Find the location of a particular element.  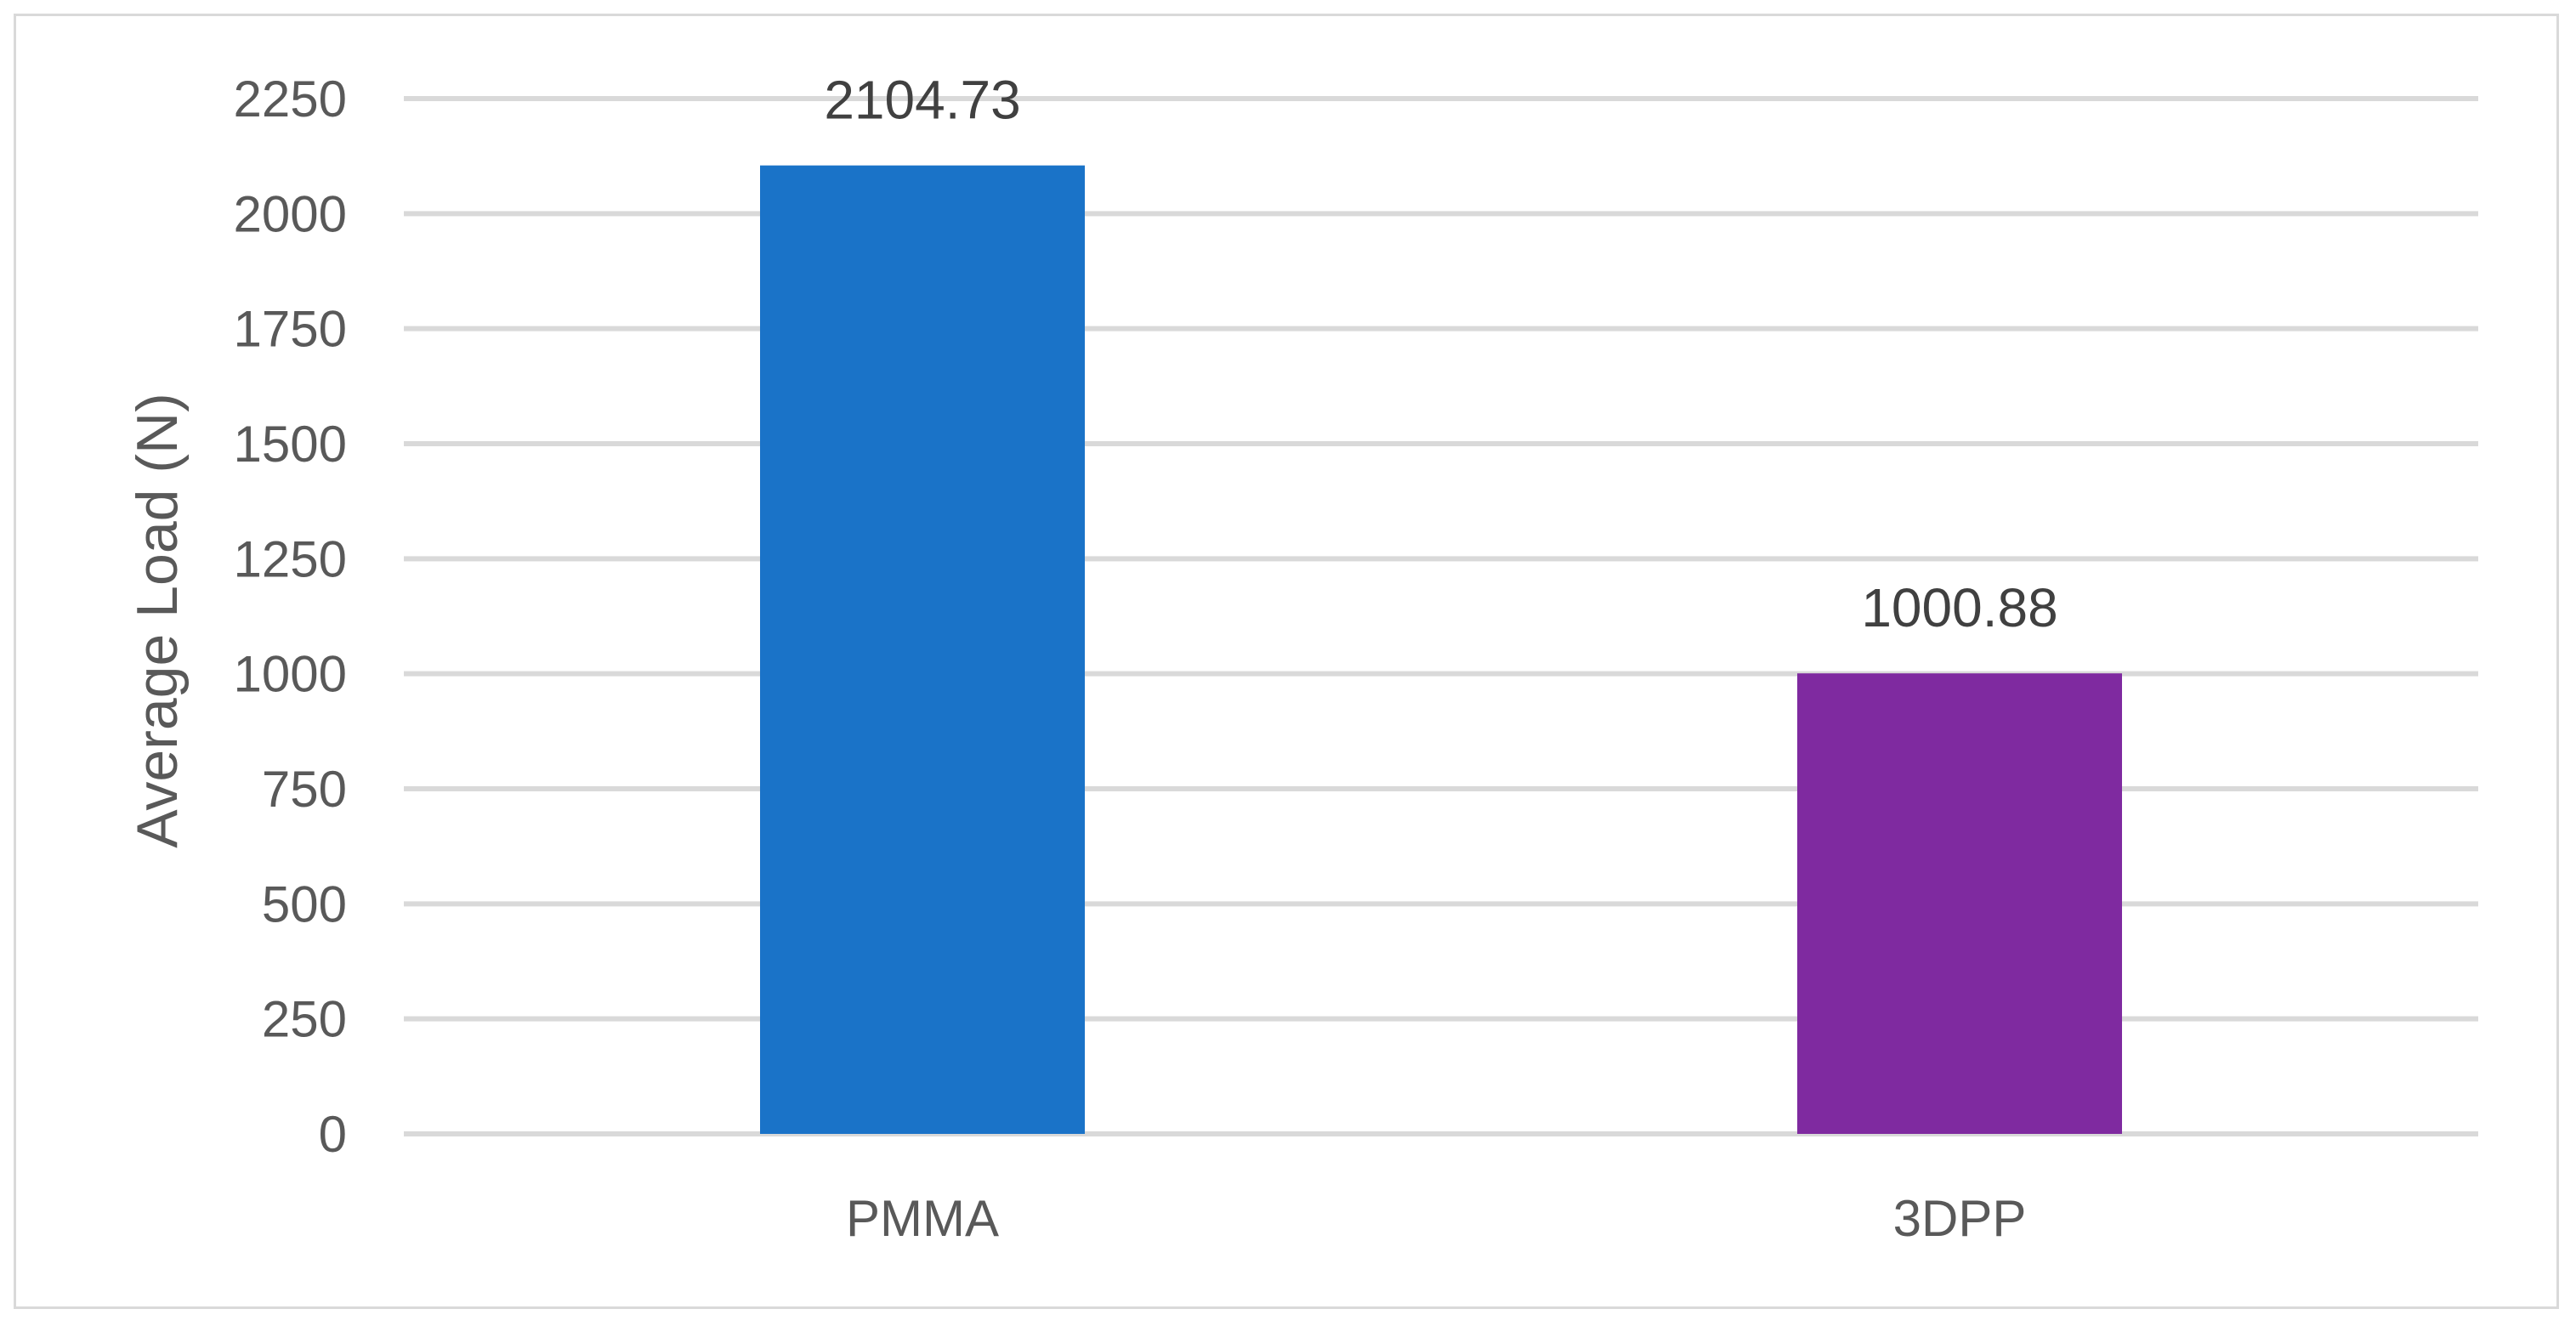

y-tick-label: 1500 is located at coordinates (291, 445).